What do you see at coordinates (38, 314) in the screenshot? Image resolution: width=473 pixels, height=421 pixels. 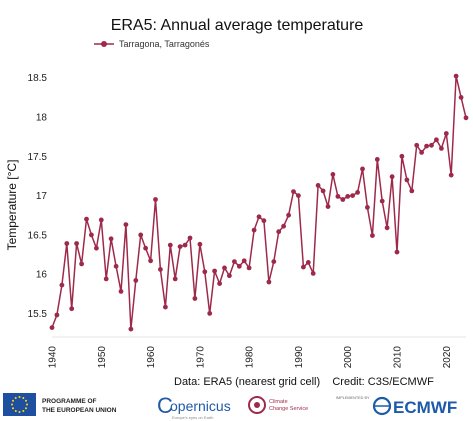 I see `y-tick-label: 15.5` at bounding box center [38, 314].